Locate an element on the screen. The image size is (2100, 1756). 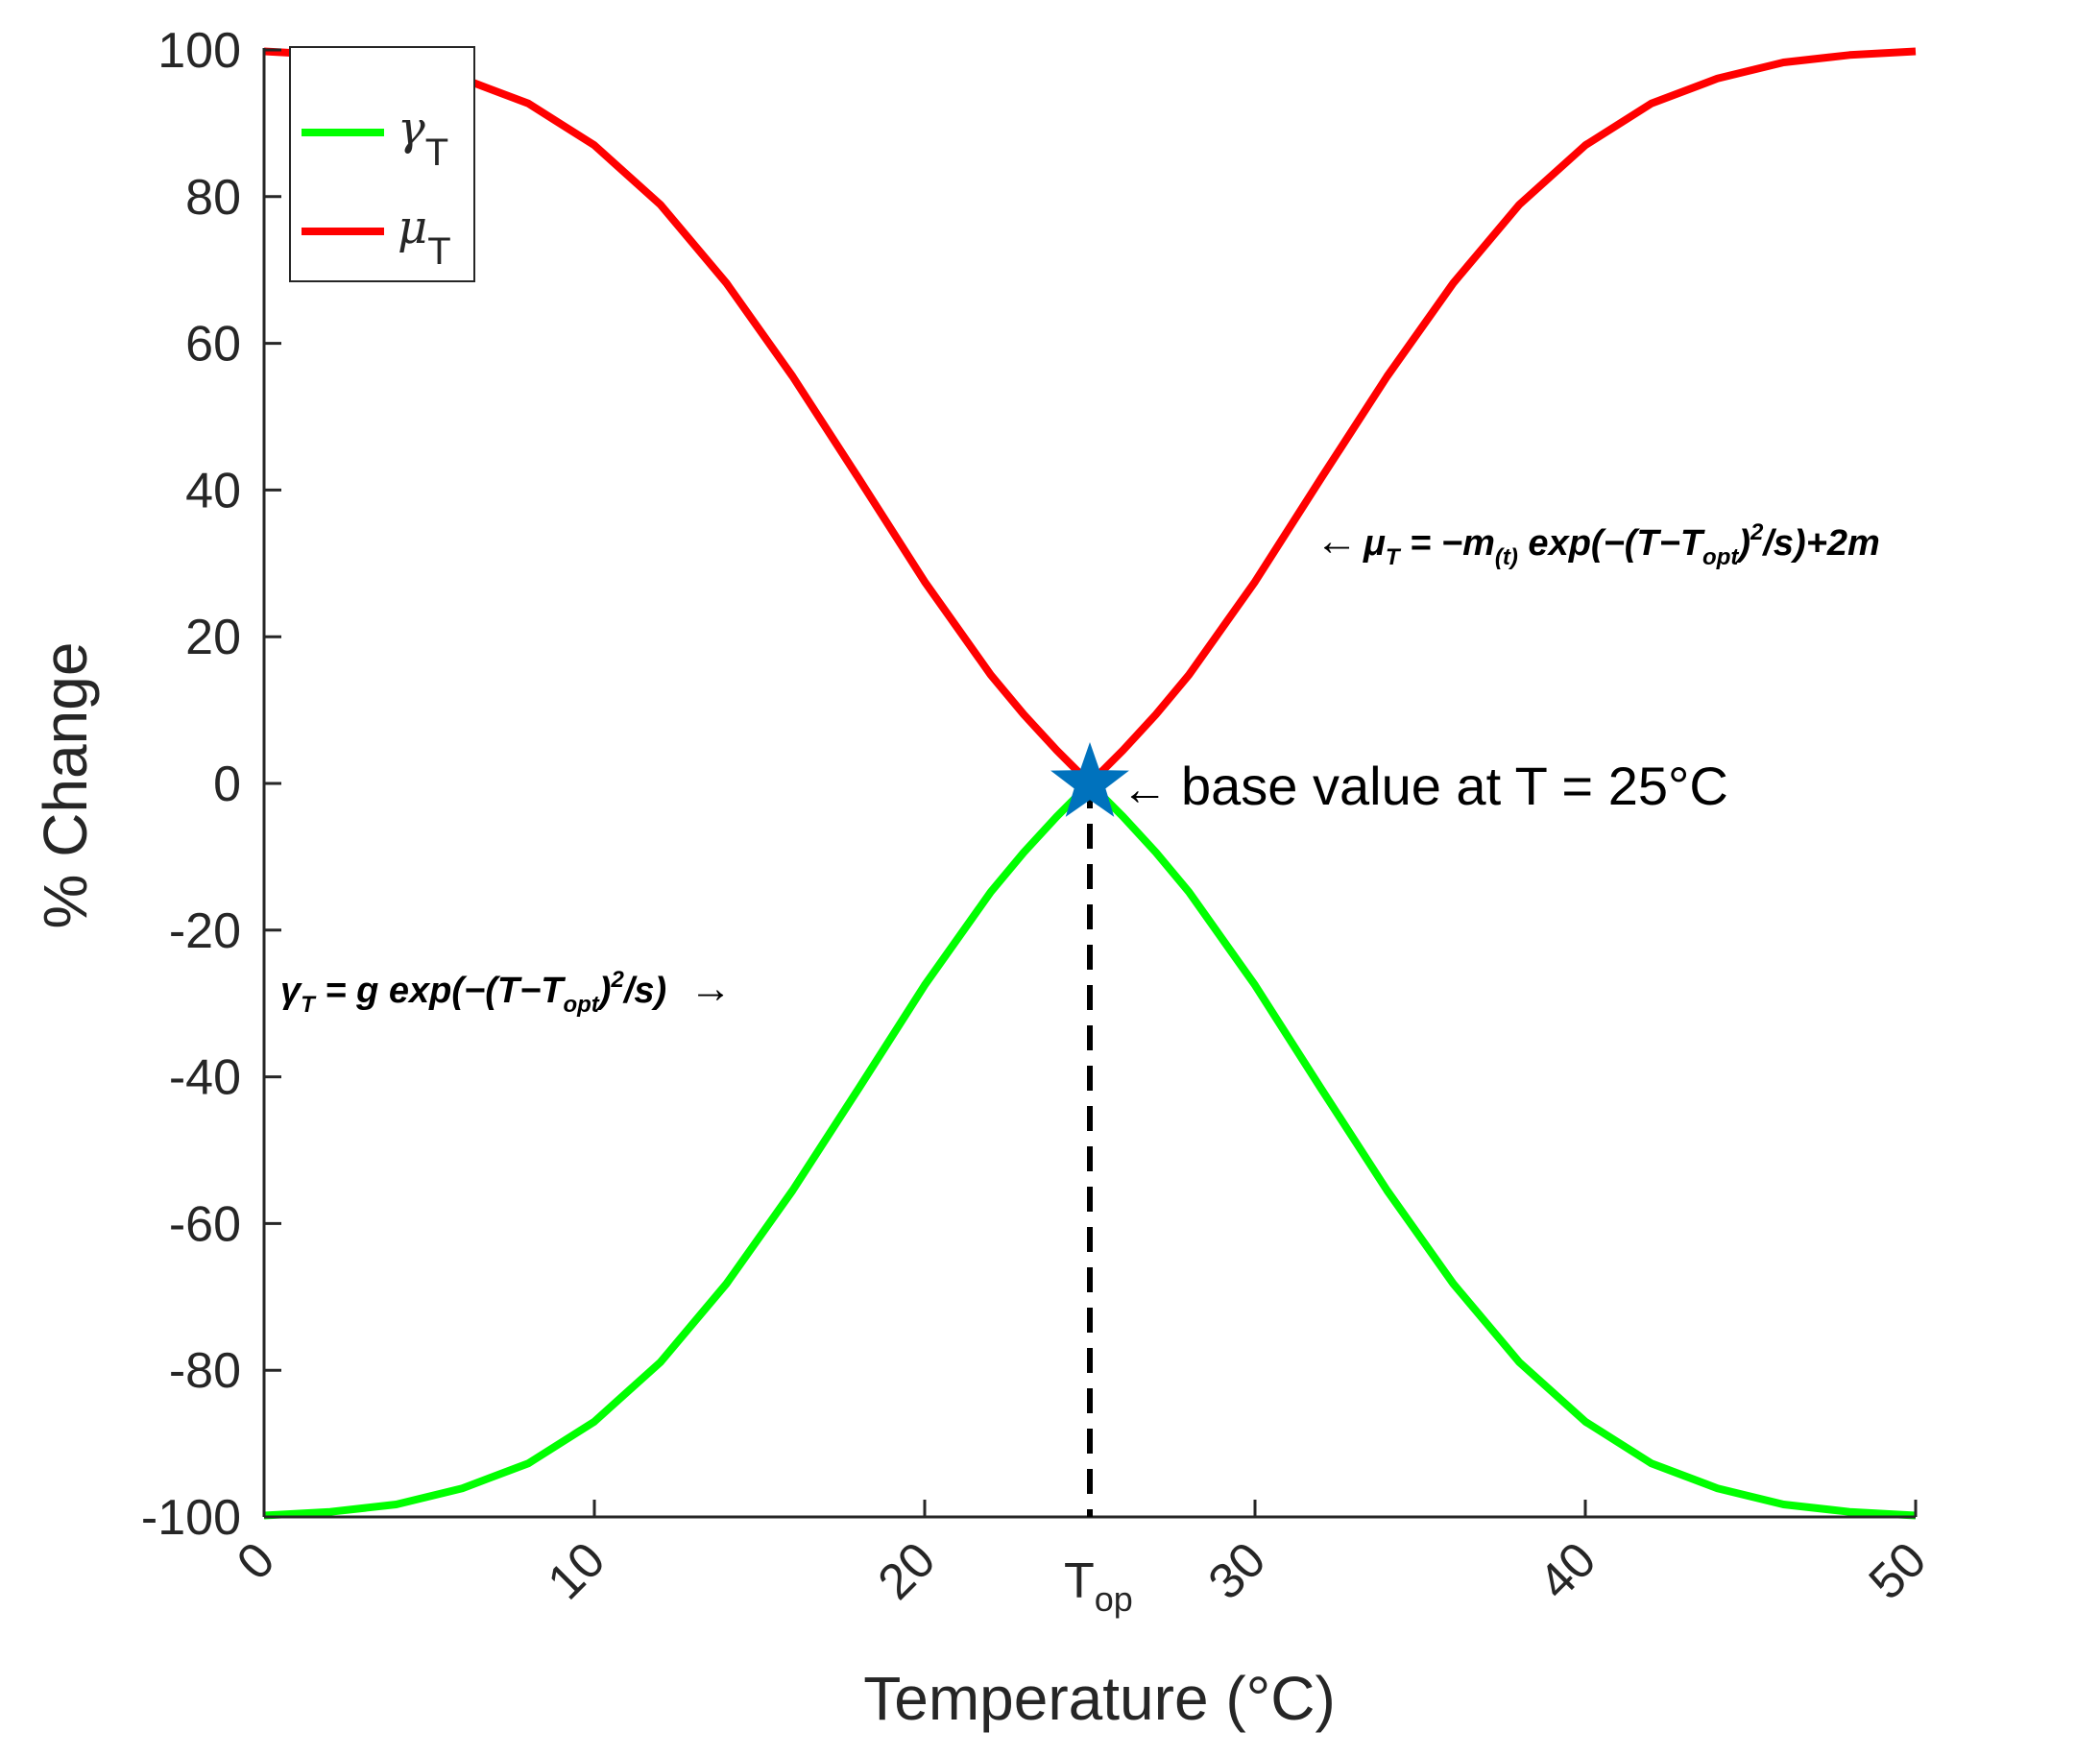
y-tick-label-10: -100 is located at coordinates (191, 1518).